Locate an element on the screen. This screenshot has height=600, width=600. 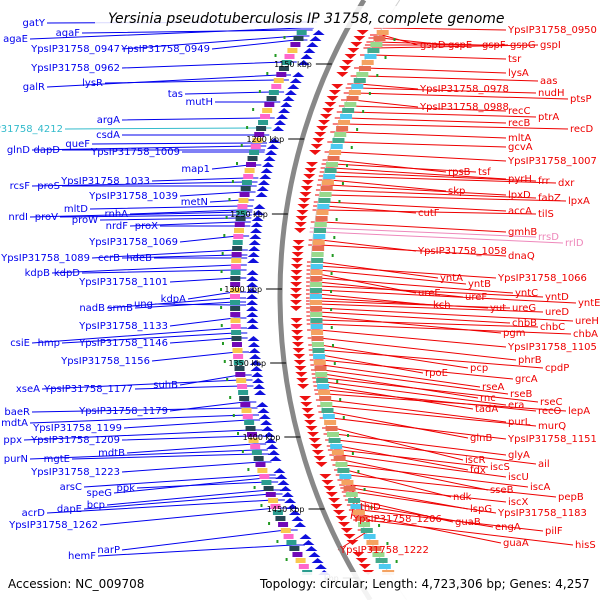
gene-label-left: nadB is located at coordinates (92, 308).